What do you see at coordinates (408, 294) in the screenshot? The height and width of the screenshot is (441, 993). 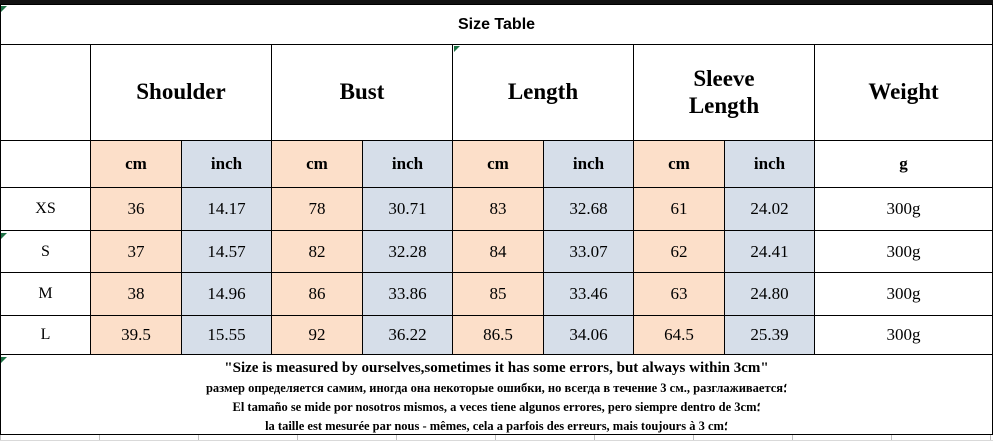 I see `cell: 33.86` at bounding box center [408, 294].